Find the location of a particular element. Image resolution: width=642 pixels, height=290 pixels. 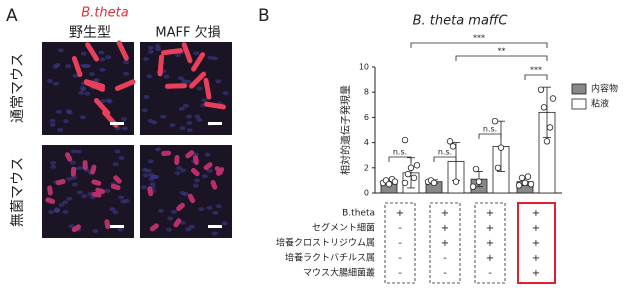

column-label: MAFF 欠損 is located at coordinates (187, 33).